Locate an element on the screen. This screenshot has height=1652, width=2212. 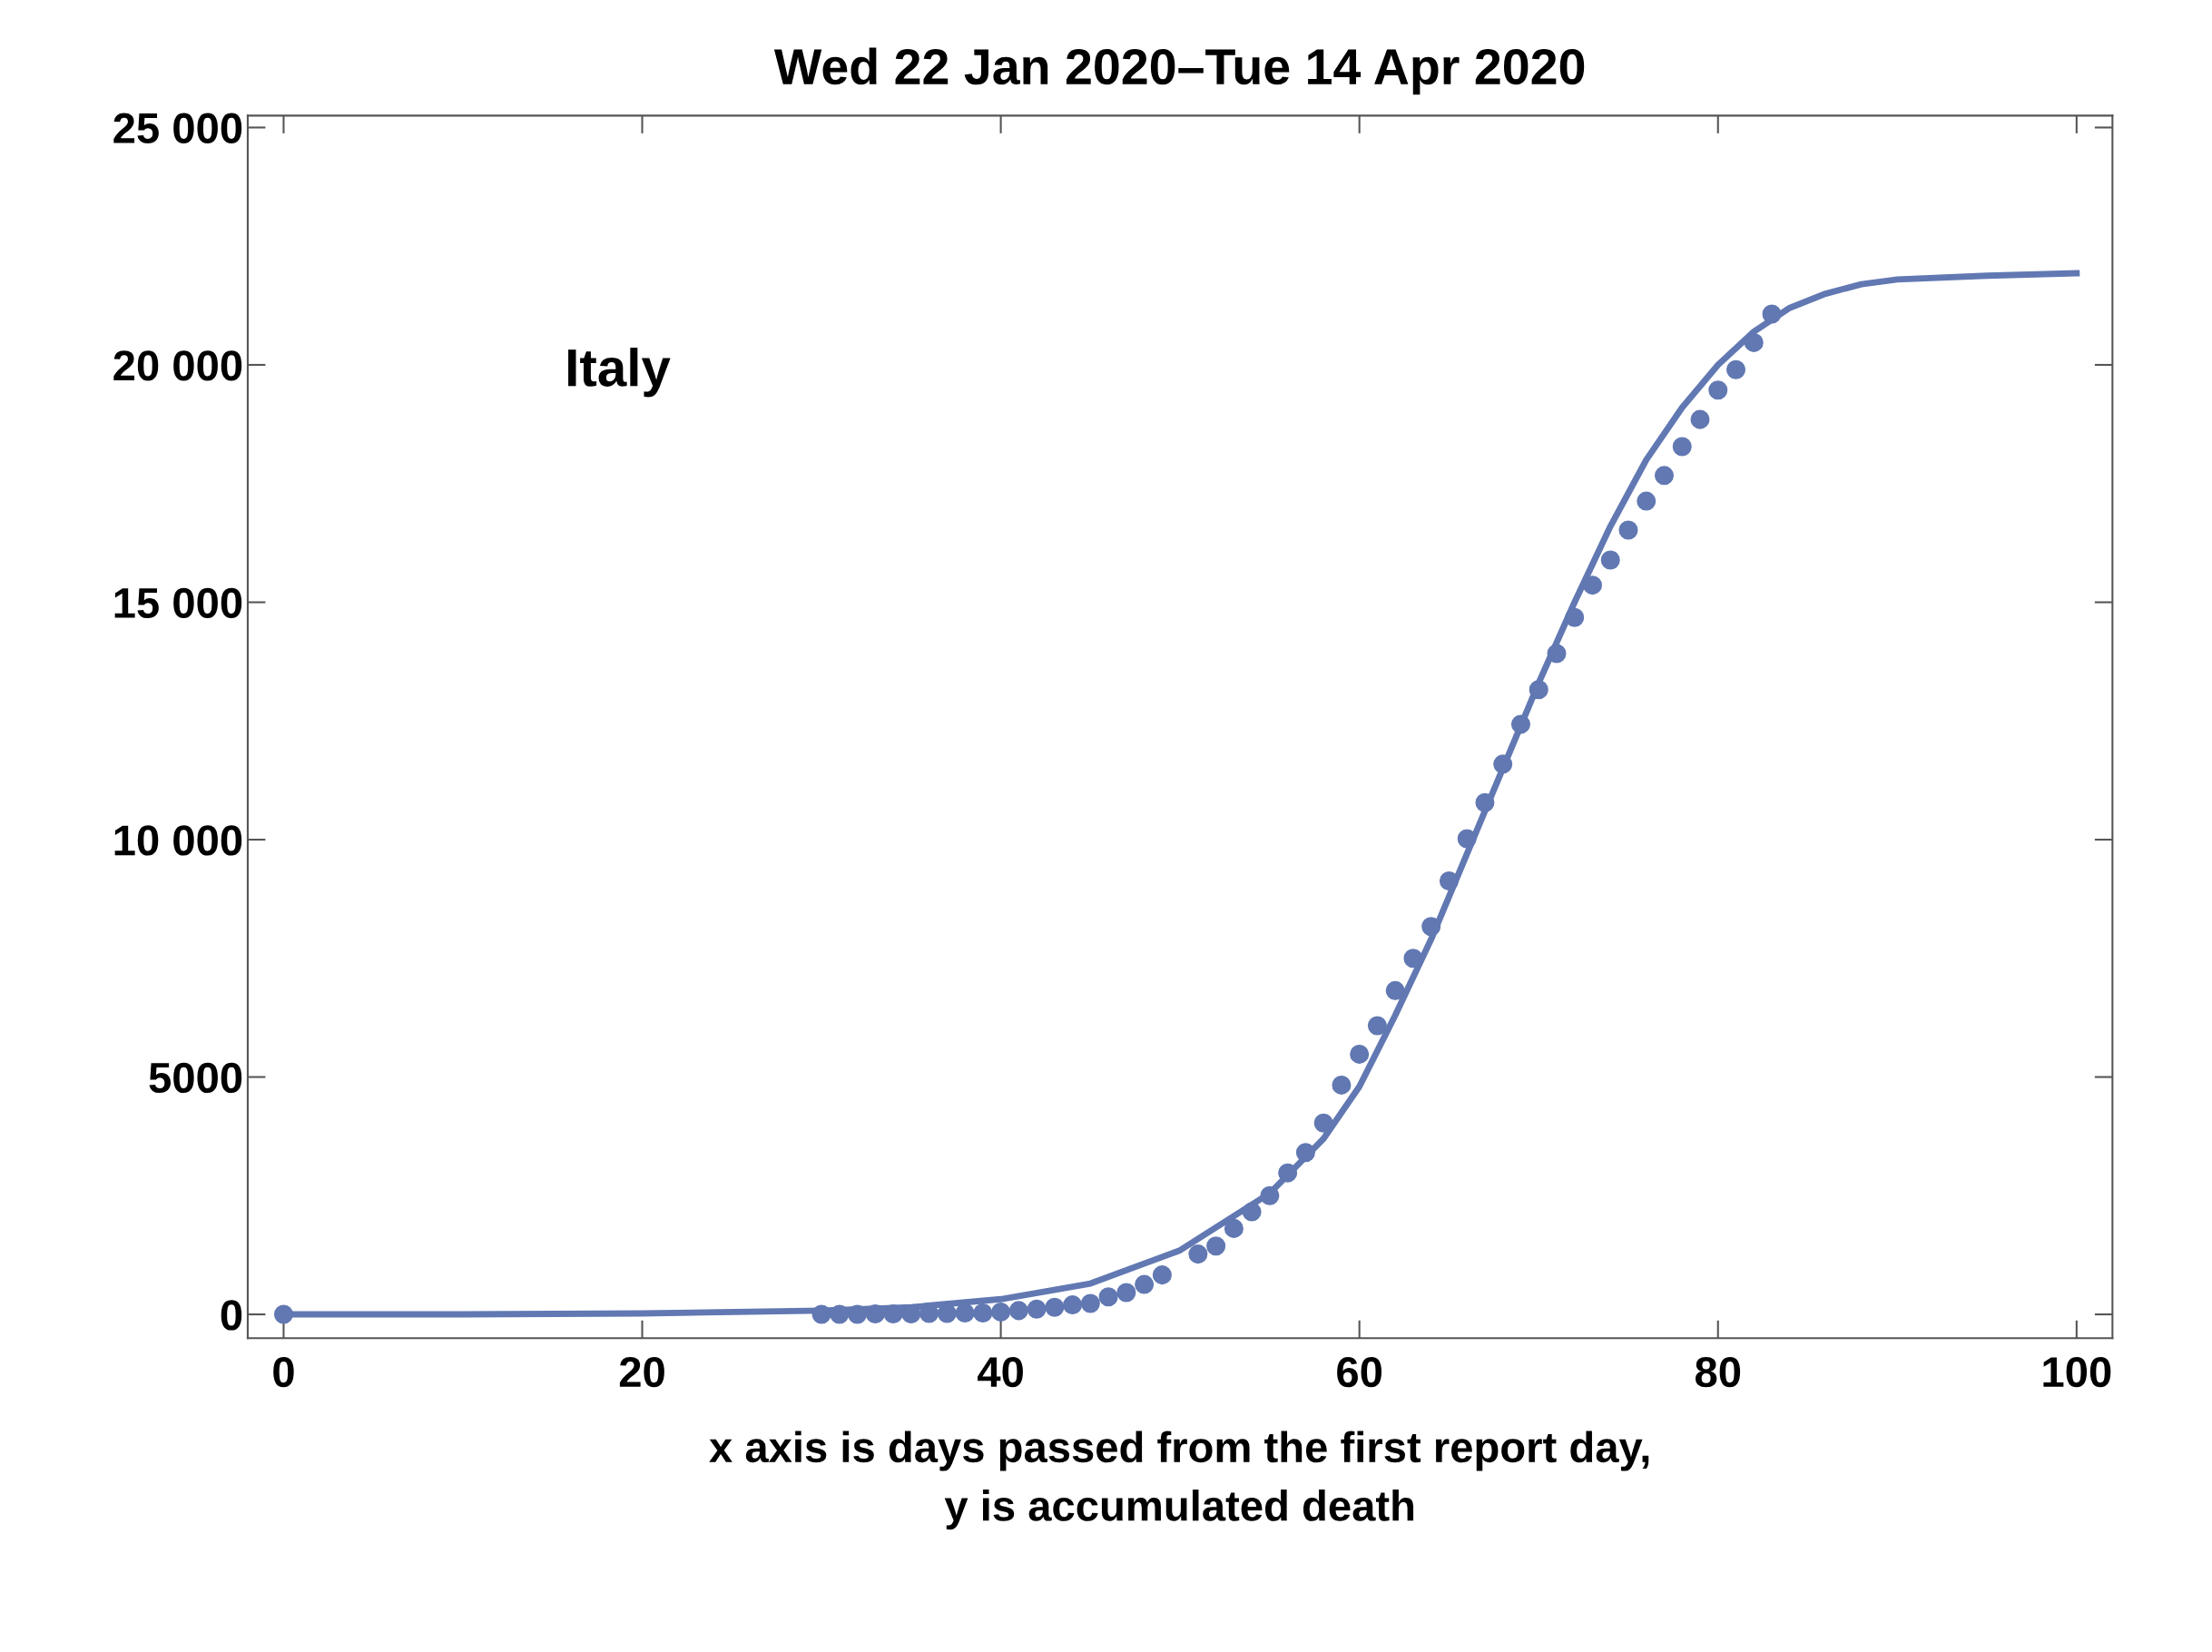
x-tick-label: 100 is located at coordinates (2077, 1372).